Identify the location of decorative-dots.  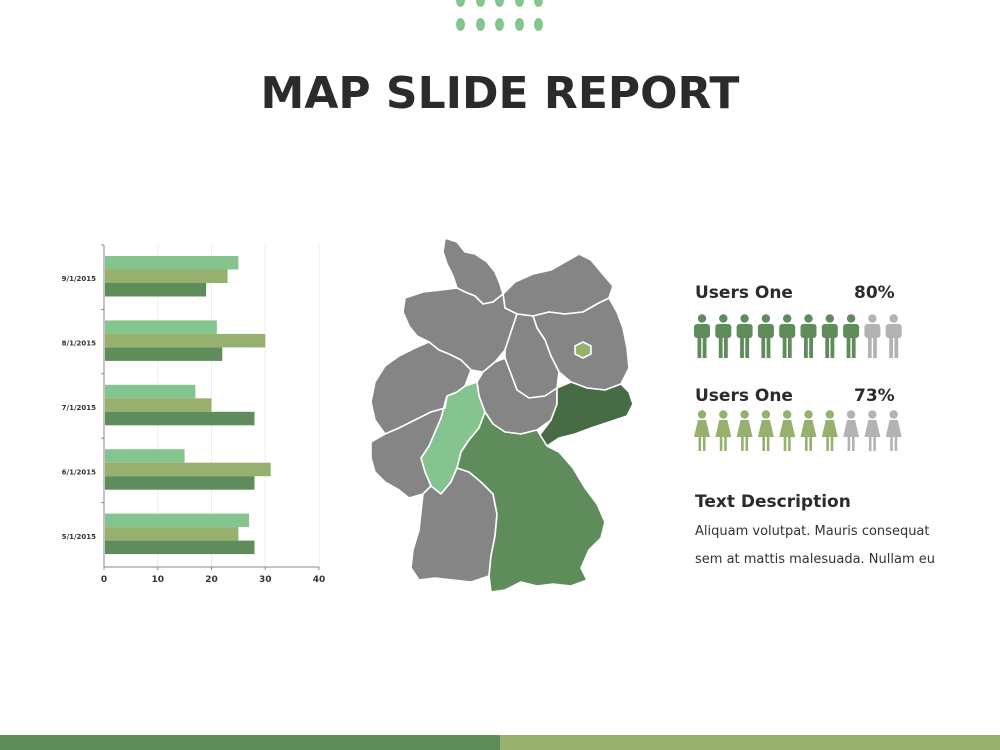
(502, 17).